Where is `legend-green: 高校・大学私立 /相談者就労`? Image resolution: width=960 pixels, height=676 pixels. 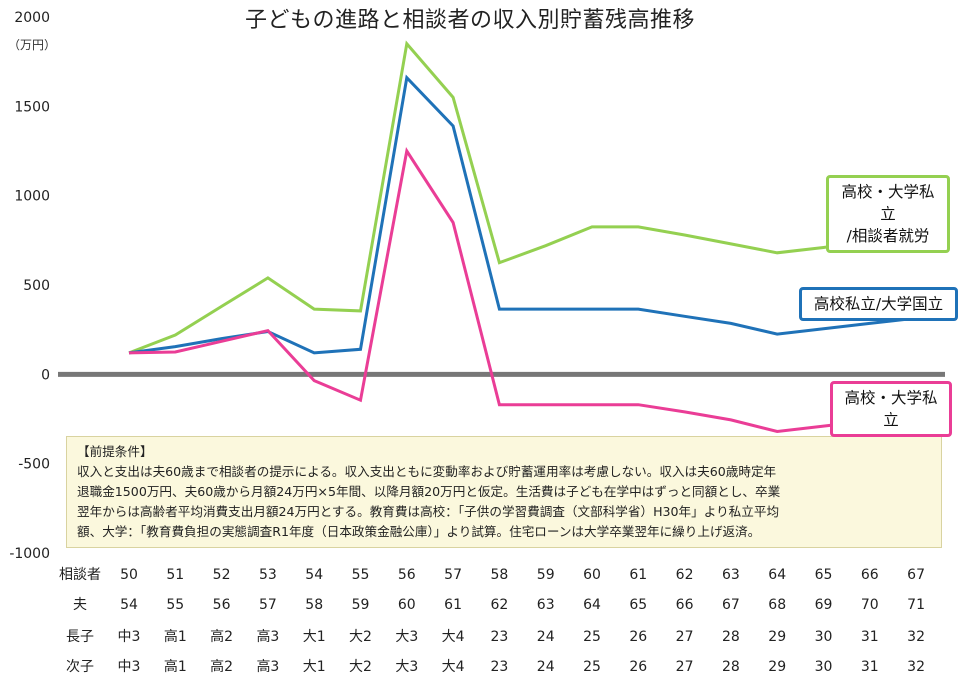
legend-green: 高校・大学私立 /相談者就労 is located at coordinates (888, 214).